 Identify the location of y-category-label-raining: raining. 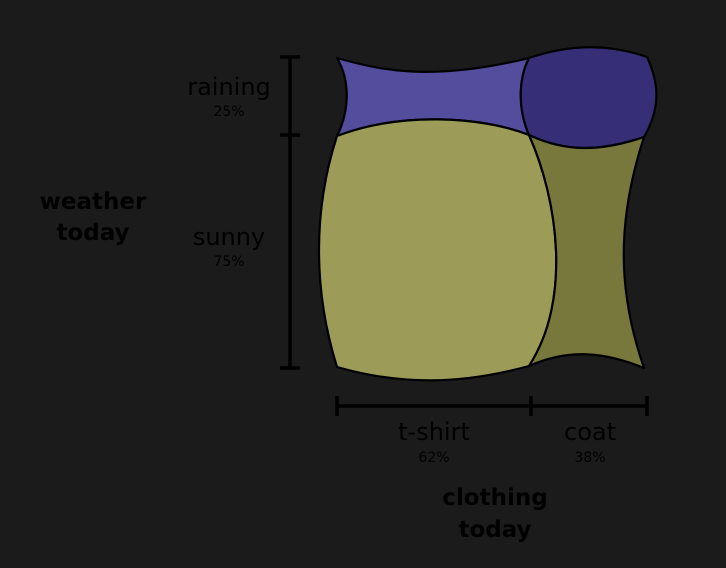
(229, 87).